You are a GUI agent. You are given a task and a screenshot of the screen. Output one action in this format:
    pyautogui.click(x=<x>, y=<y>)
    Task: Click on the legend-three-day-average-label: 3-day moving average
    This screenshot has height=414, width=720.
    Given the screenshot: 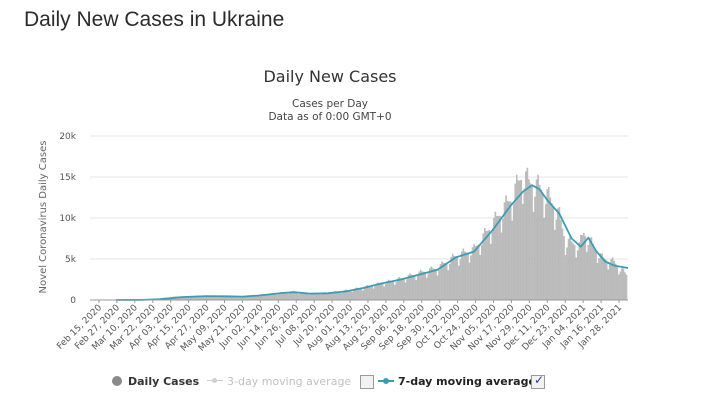 What is the action you would take?
    pyautogui.click(x=289, y=381)
    